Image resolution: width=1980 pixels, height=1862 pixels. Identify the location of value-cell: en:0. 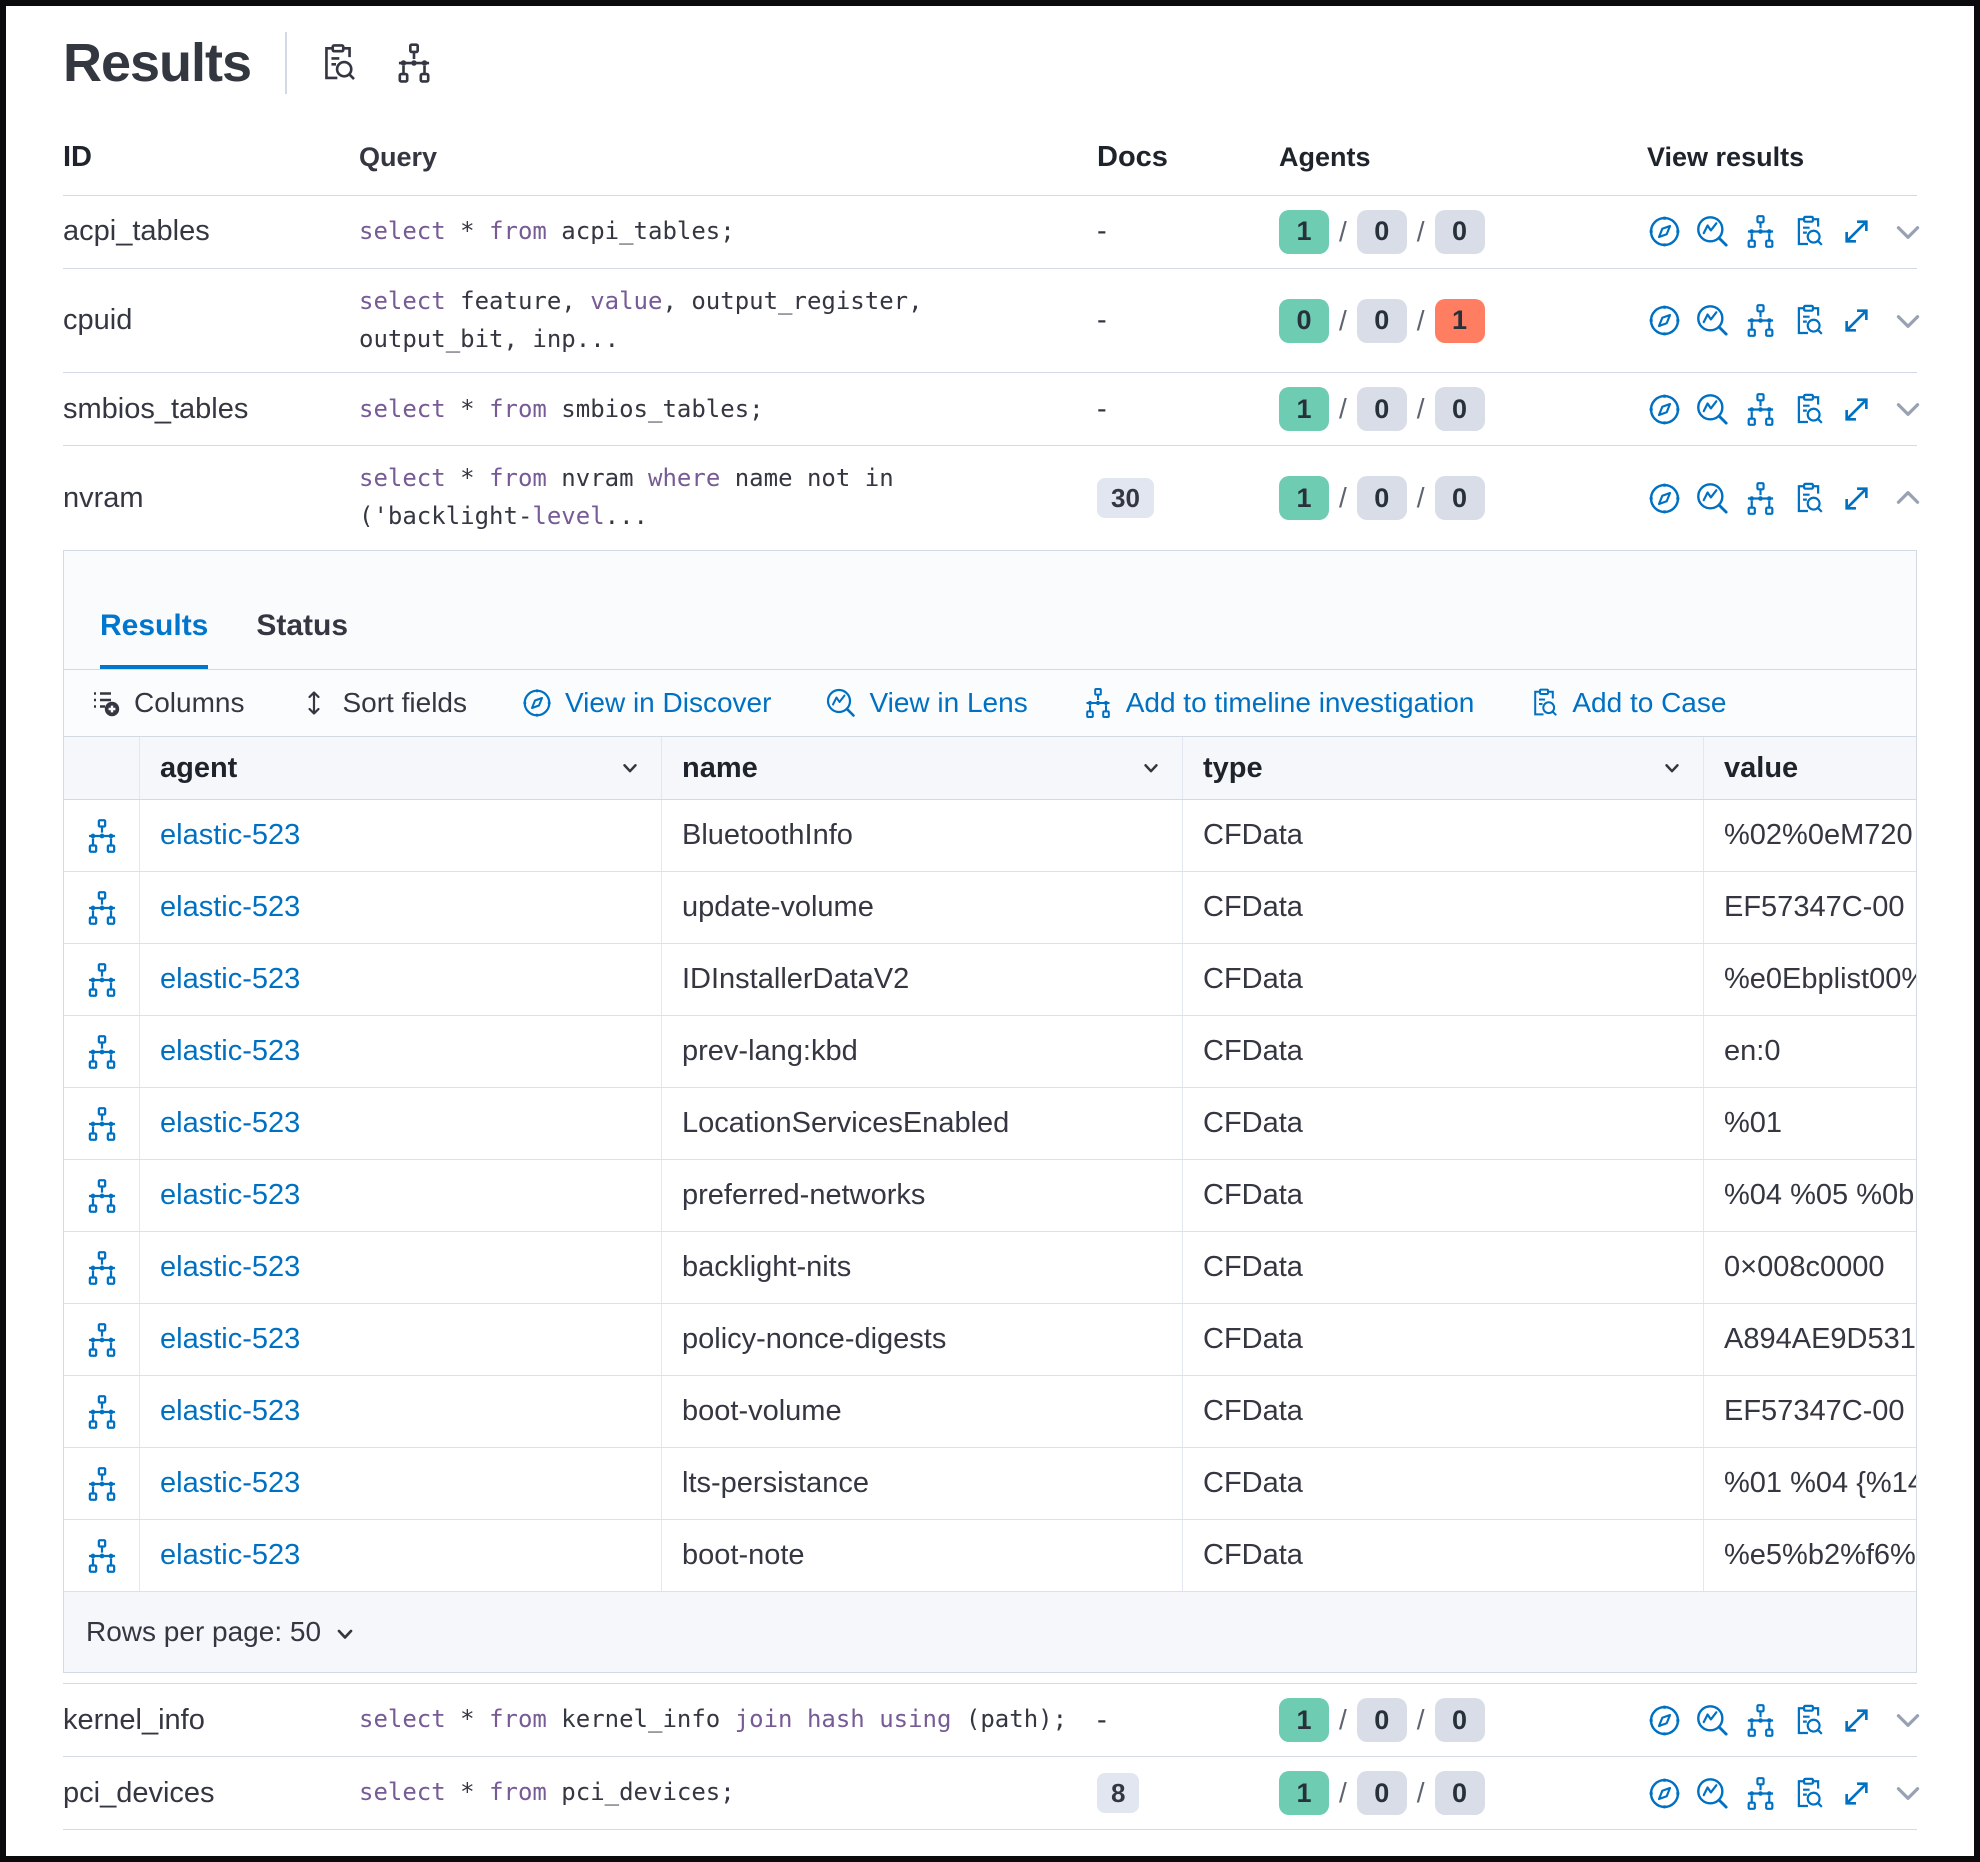
(1752, 1051).